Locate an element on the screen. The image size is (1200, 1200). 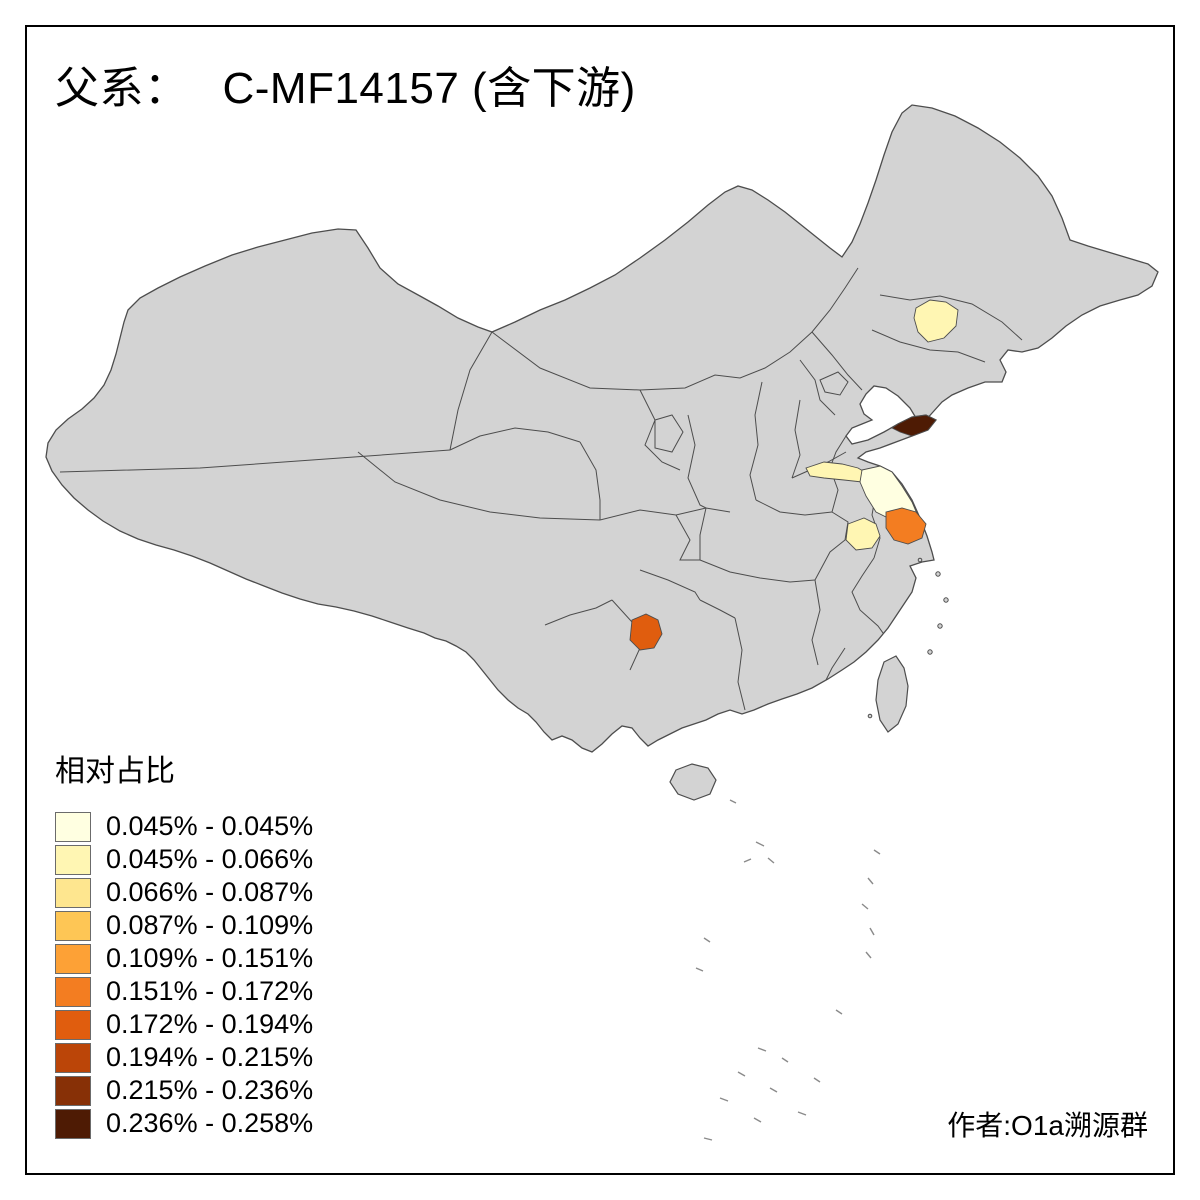
legend-label: 0.109% - 0.151% is located at coordinates (210, 958).